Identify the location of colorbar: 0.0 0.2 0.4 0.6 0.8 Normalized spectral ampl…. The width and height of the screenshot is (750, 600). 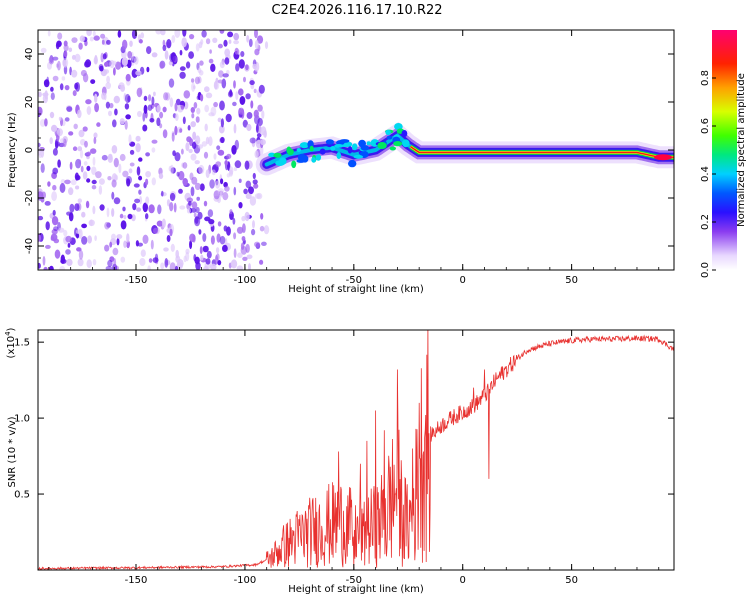
(723, 154).